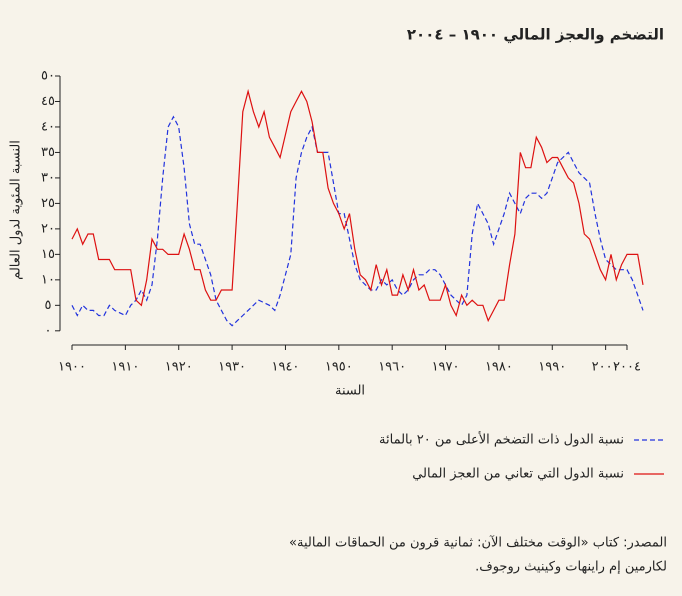 The width and height of the screenshot is (682, 596). I want to click on x-tick-label: ١٩٨٠, so click(499, 367).